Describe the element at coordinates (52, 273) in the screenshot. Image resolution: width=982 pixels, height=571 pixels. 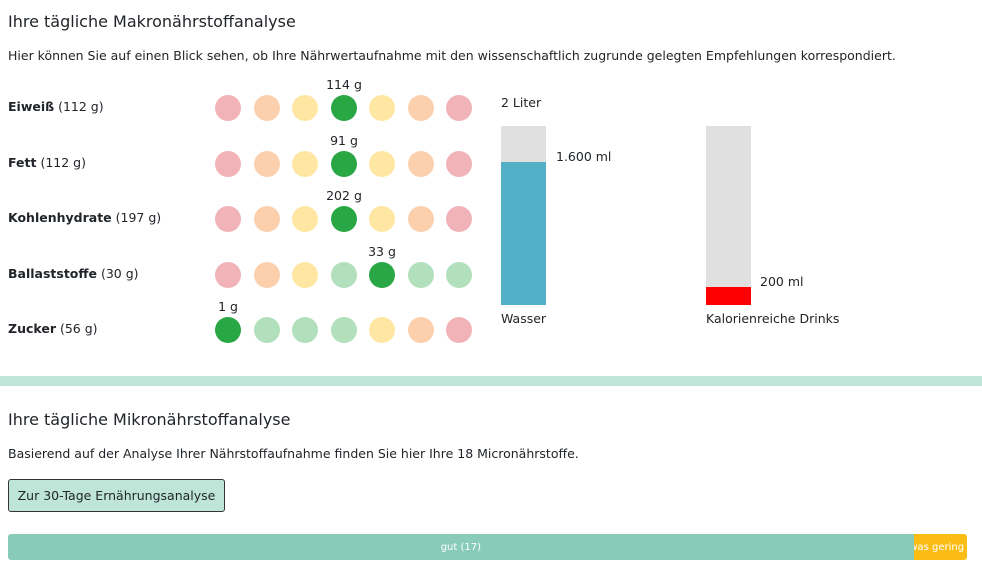
I see `macro-name: Ballaststoffe` at that location.